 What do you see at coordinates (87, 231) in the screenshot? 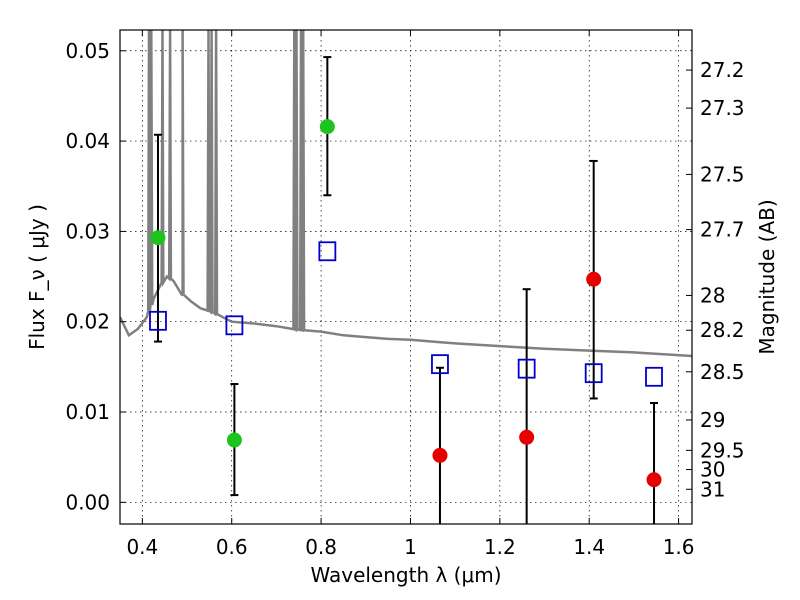
I see `y-tick-label: 0.03` at bounding box center [87, 231].